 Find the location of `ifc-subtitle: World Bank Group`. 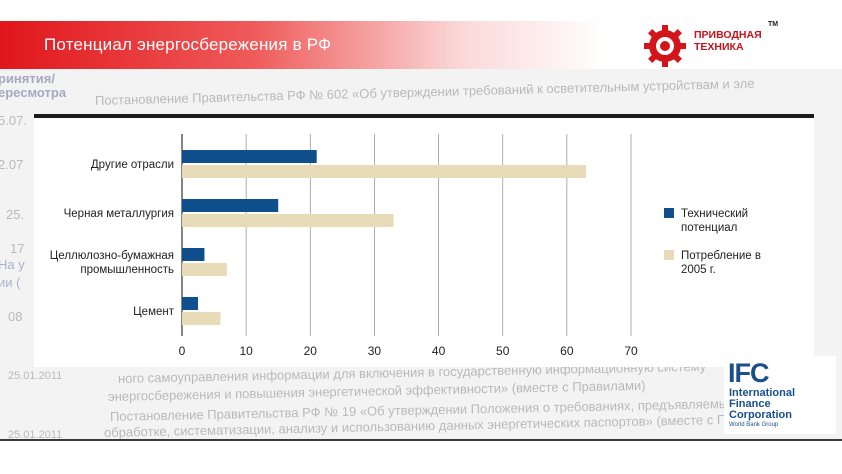

ifc-subtitle: World Bank Group is located at coordinates (754, 425).